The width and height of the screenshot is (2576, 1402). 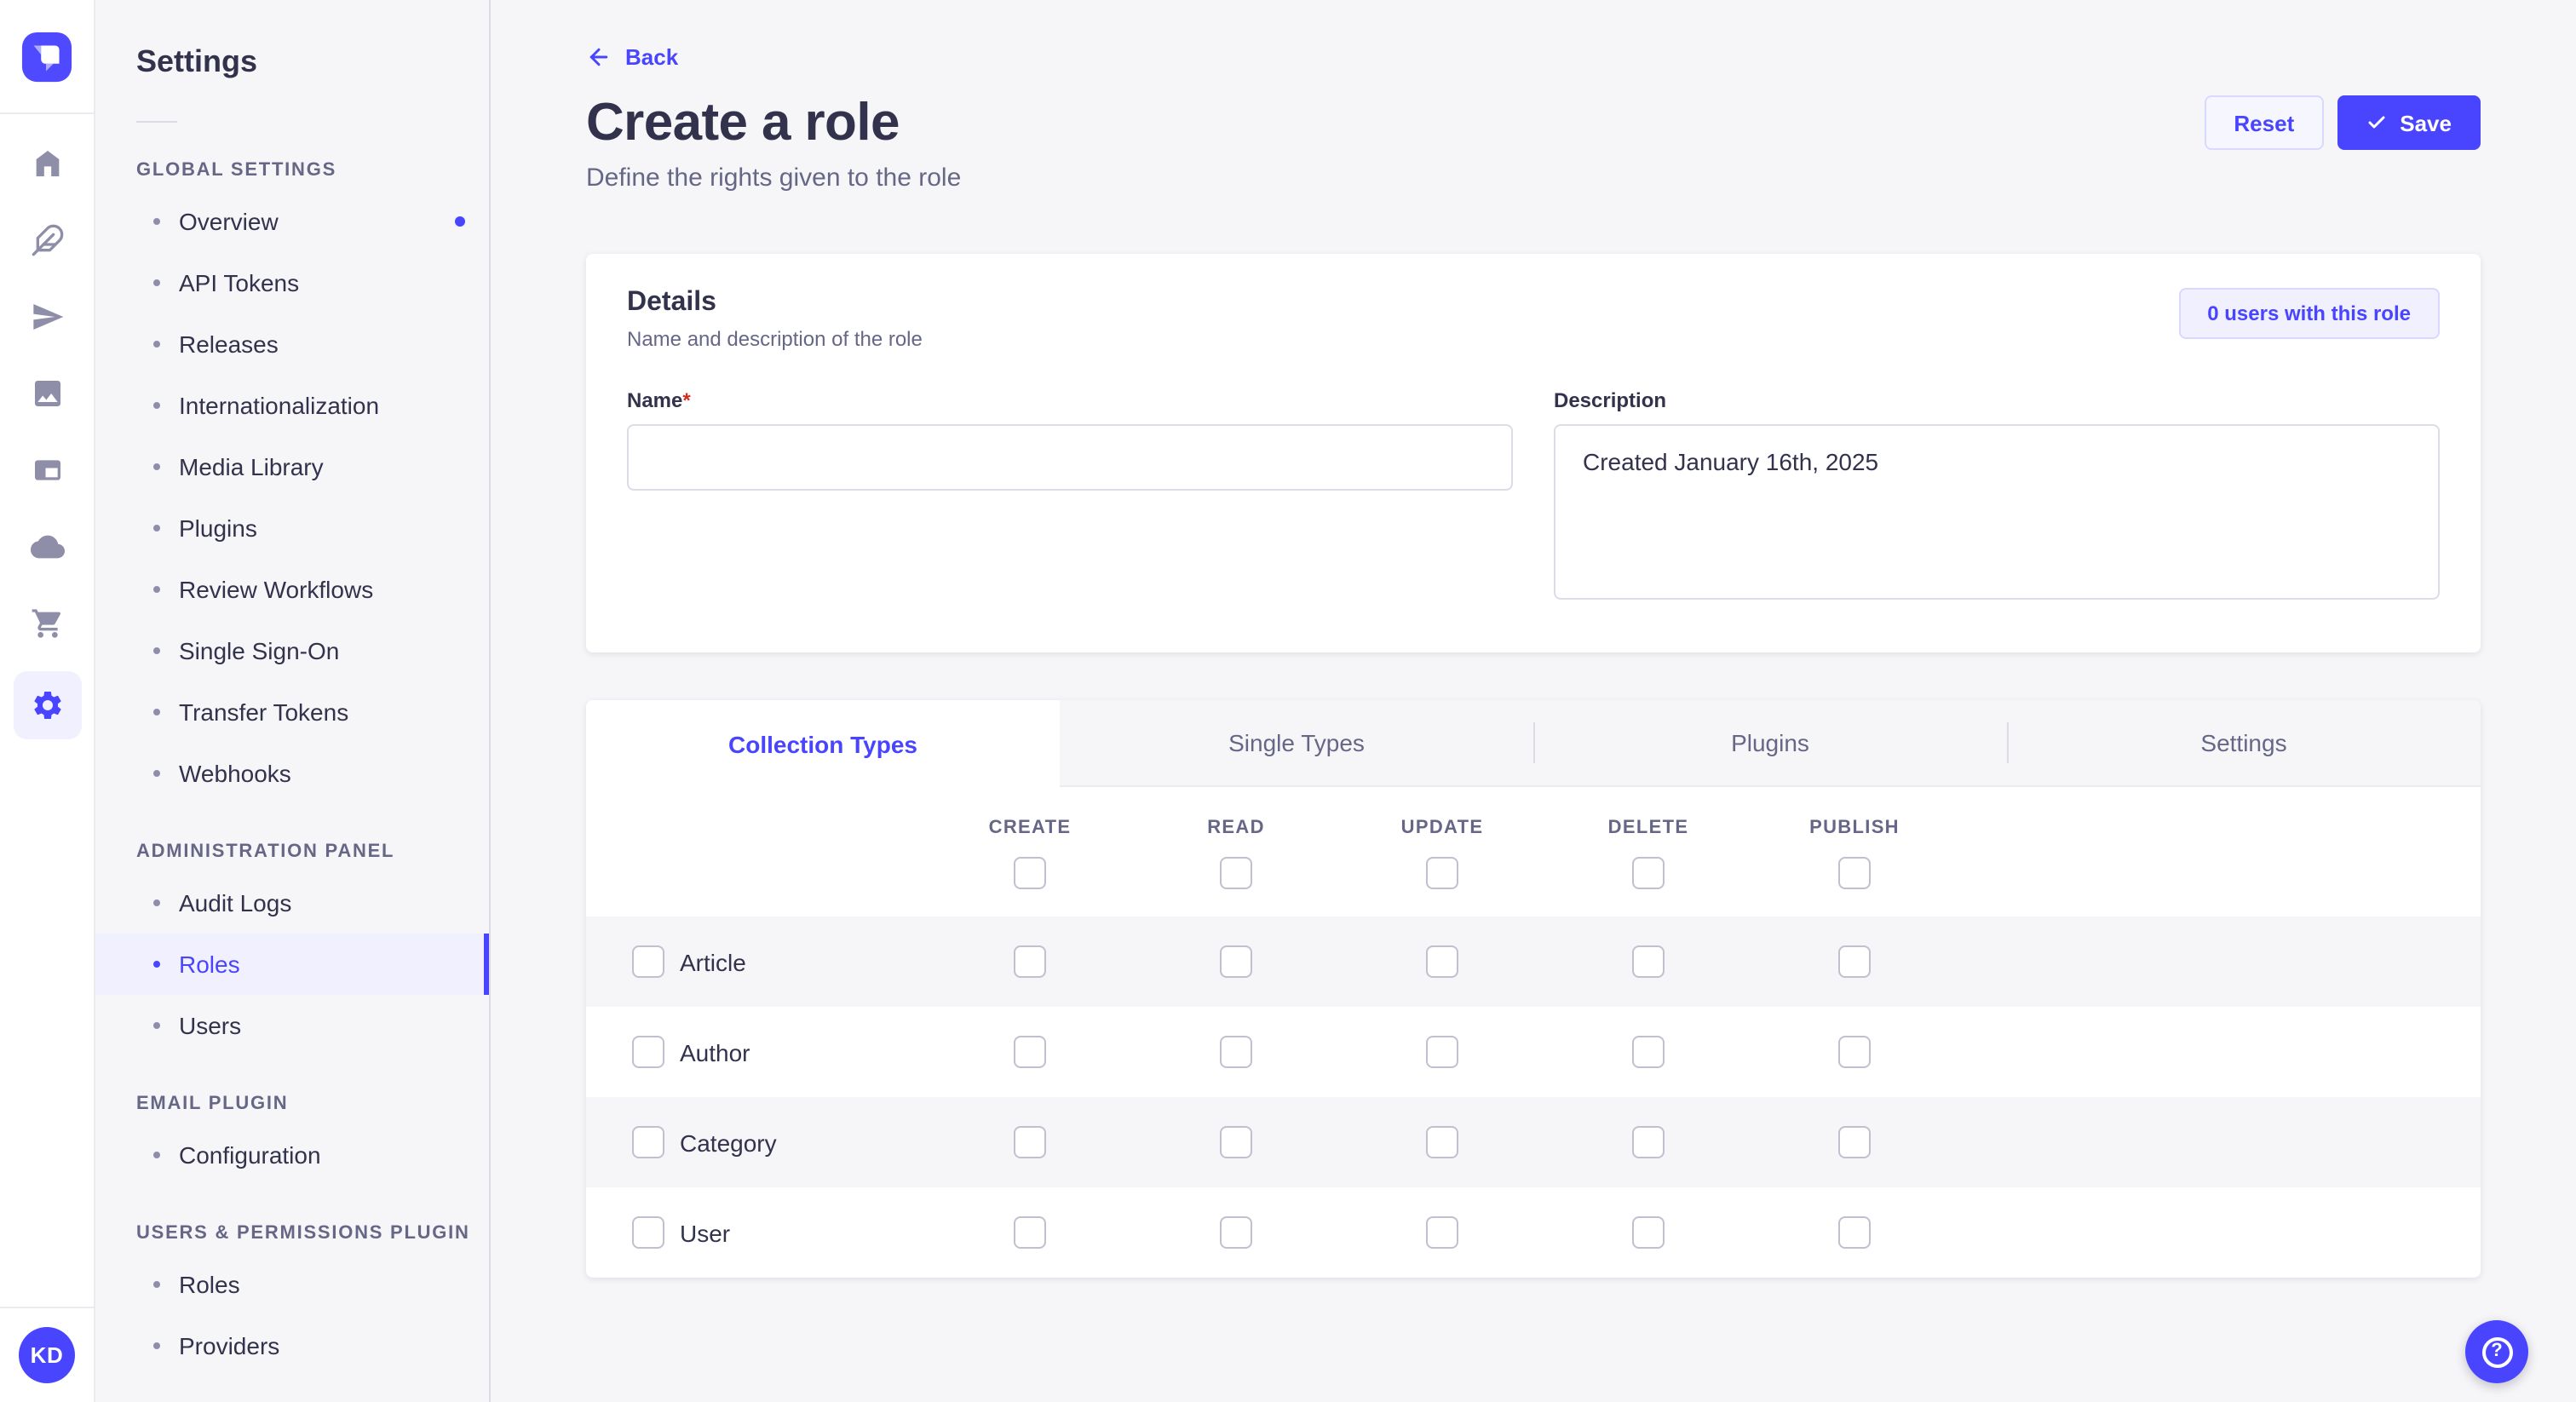 What do you see at coordinates (1534, 1142) in the screenshot?
I see `table-row-category: Category` at bounding box center [1534, 1142].